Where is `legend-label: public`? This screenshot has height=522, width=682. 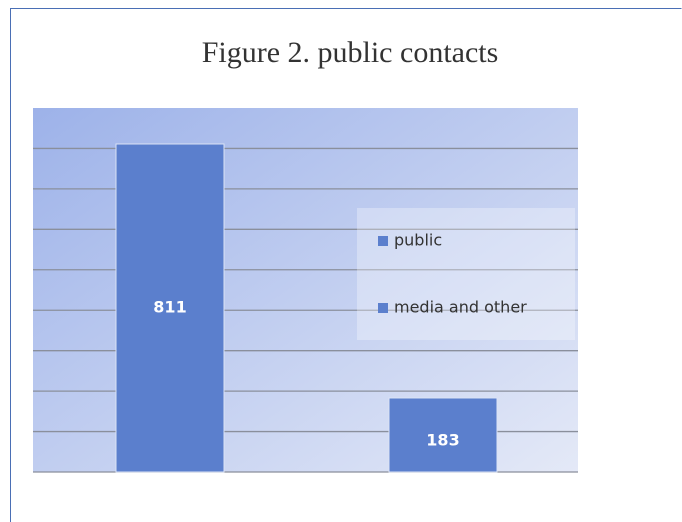 legend-label: public is located at coordinates (418, 240).